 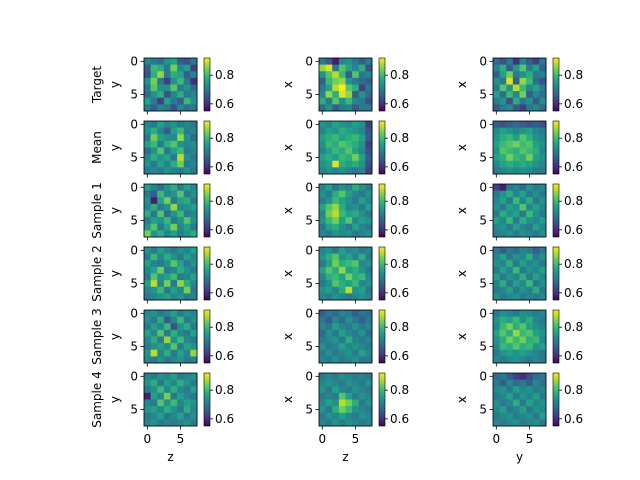 I want to click on colorbar-tick-label: 0.8, so click(x=224, y=138).